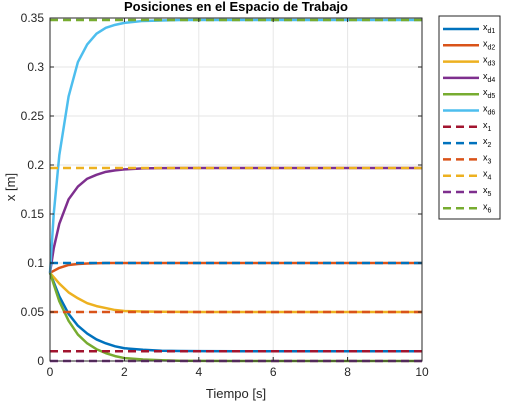 This screenshot has width=505, height=403. I want to click on legend-label-x1: x1, so click(487, 126).